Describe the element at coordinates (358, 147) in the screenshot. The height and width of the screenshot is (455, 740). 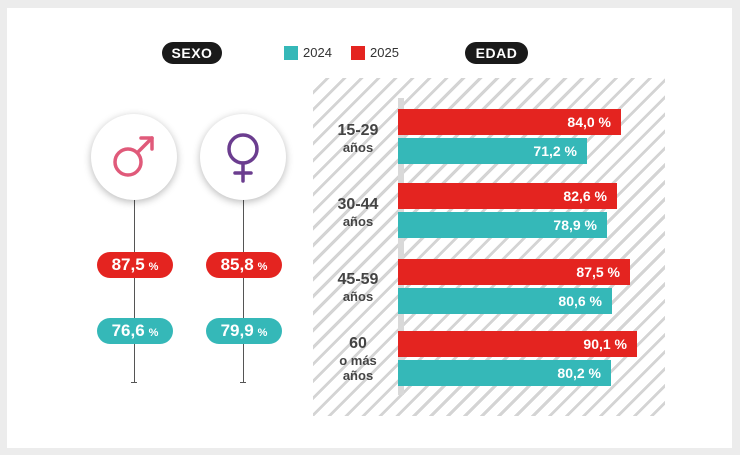
I see `age-label-15-29-unit: años` at that location.